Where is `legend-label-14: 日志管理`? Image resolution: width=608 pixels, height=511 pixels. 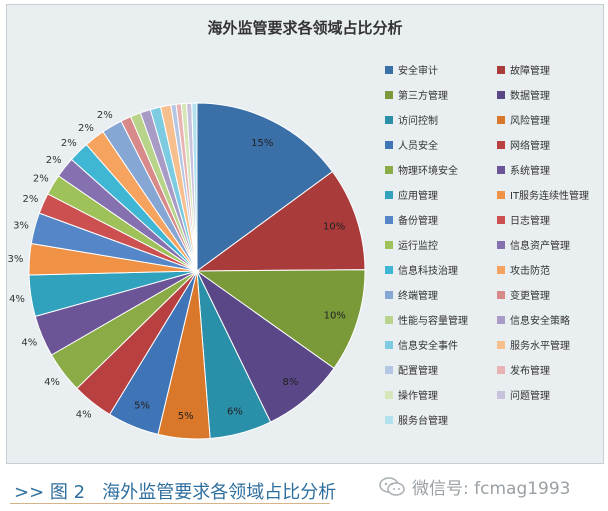 legend-label-14: 日志管理 is located at coordinates (530, 220).